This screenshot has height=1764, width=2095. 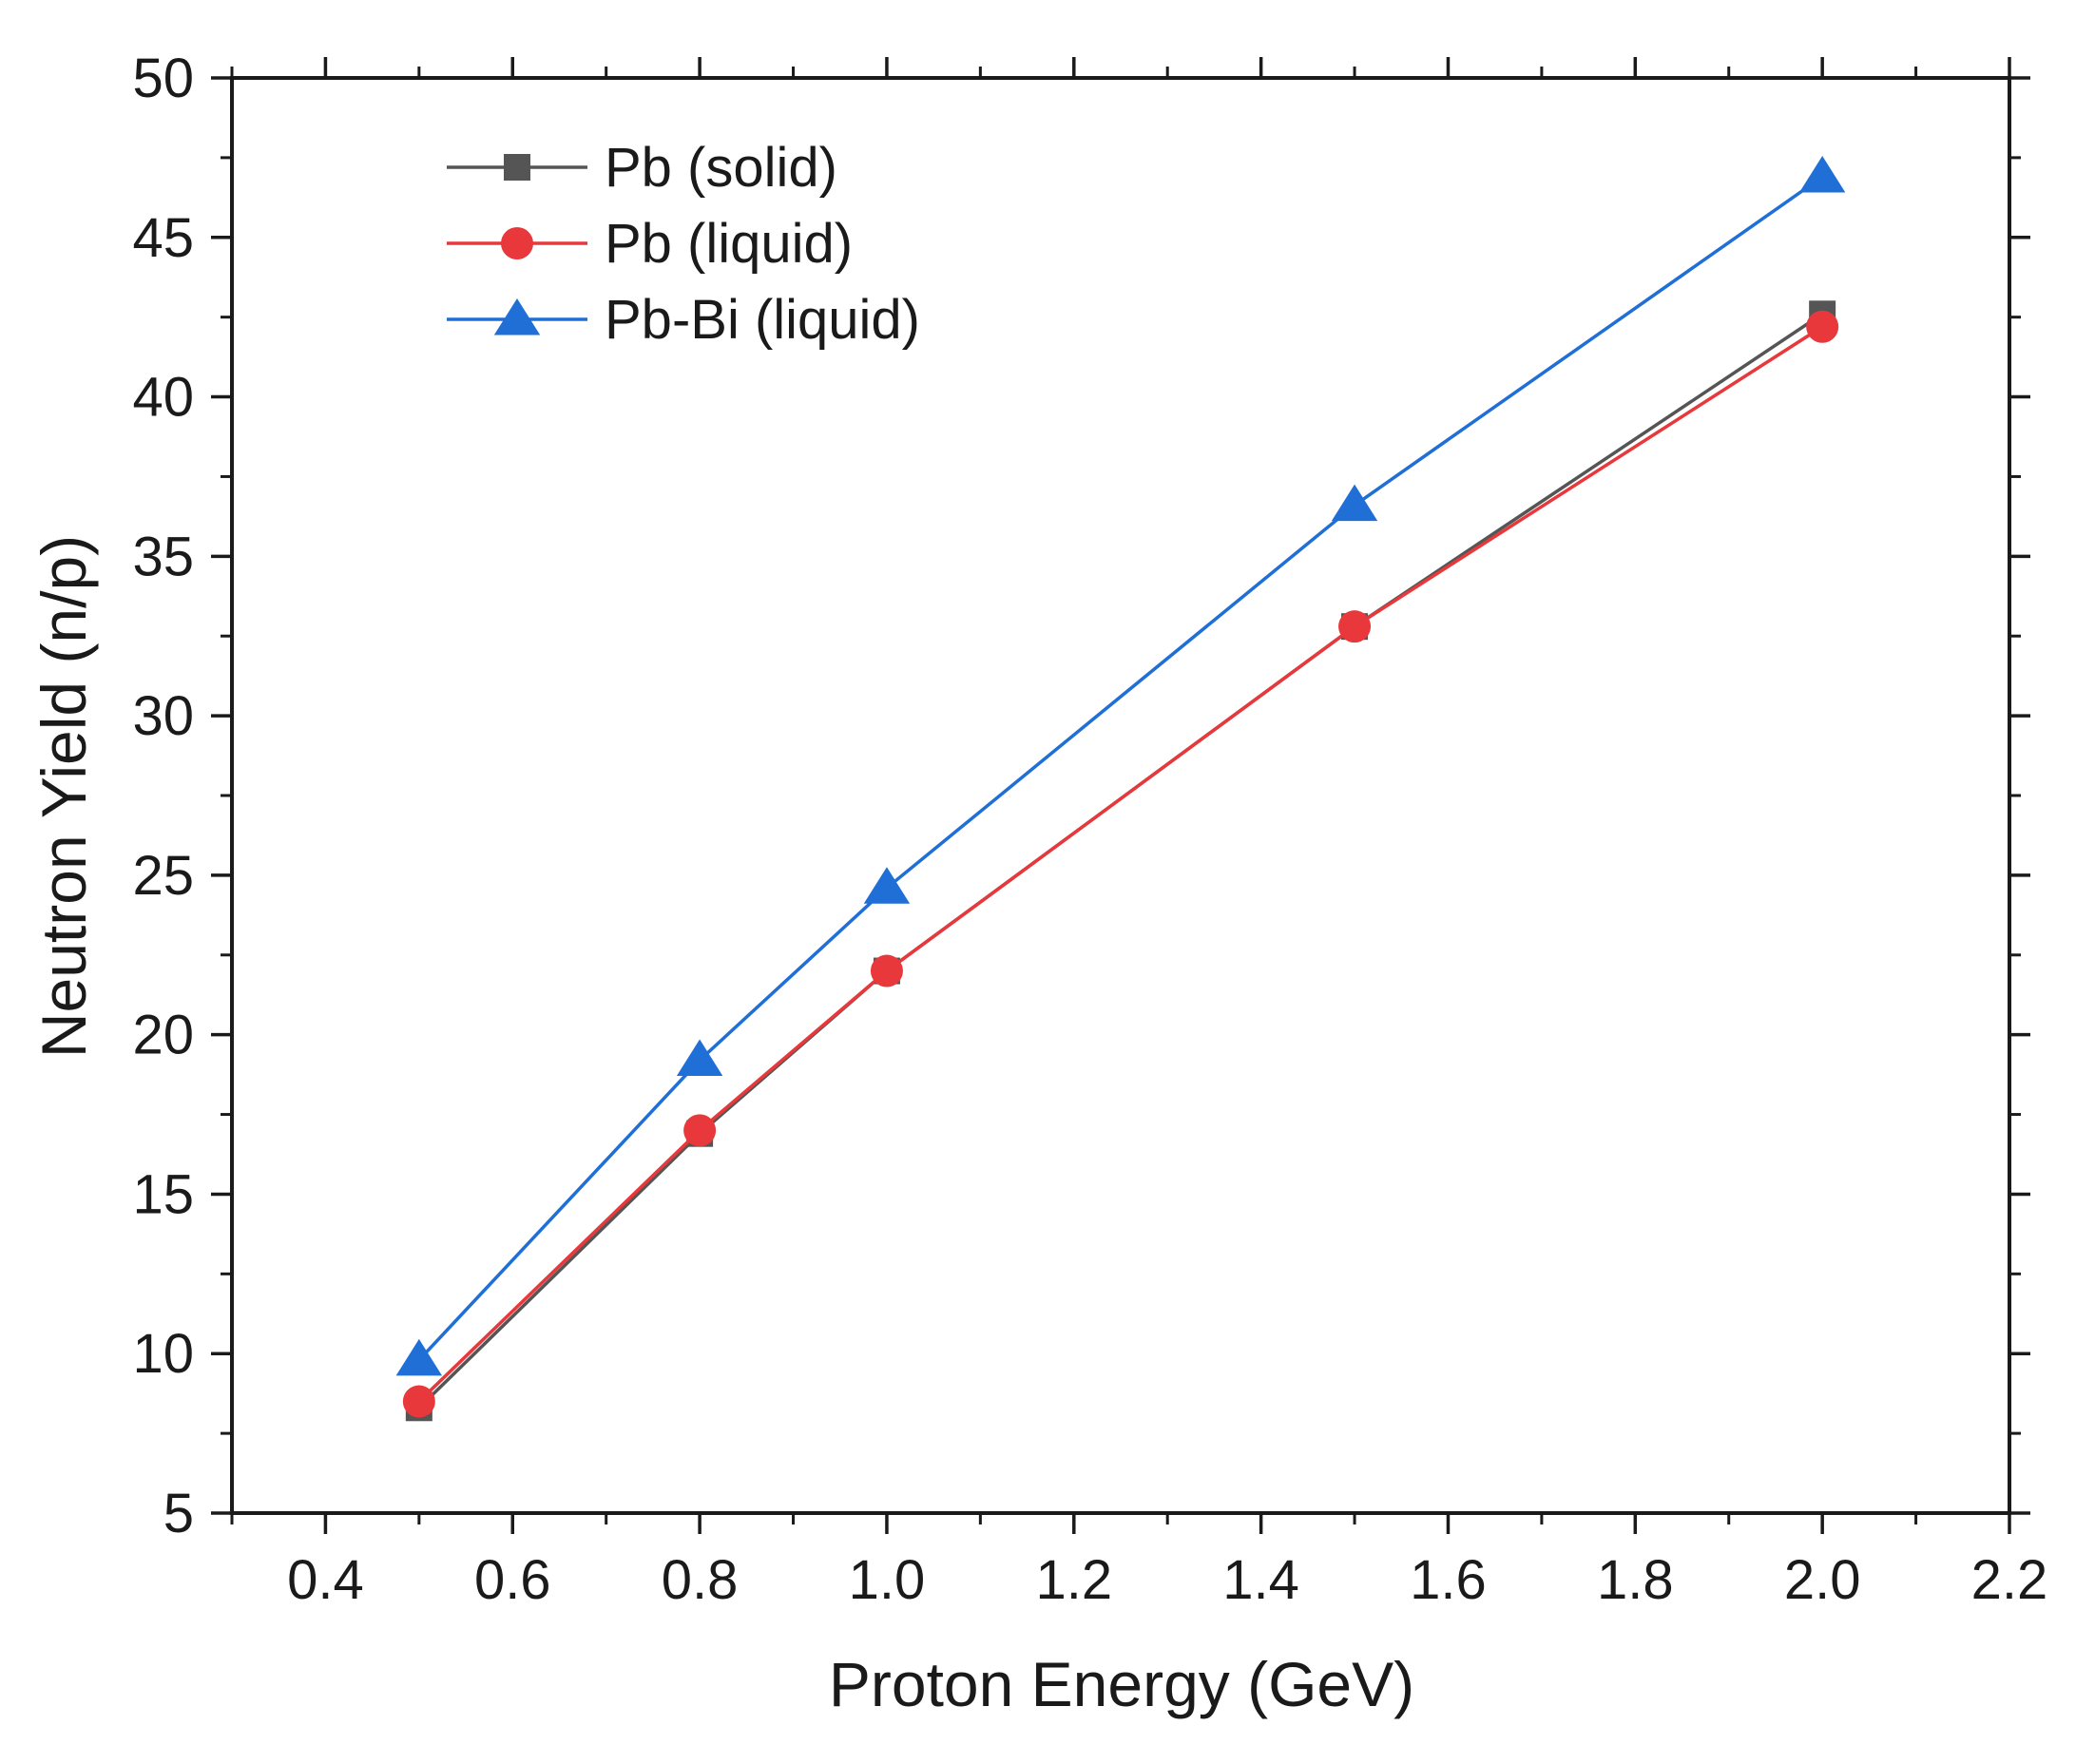 What do you see at coordinates (178, 1513) in the screenshot?
I see `y-tick-label: 5` at bounding box center [178, 1513].